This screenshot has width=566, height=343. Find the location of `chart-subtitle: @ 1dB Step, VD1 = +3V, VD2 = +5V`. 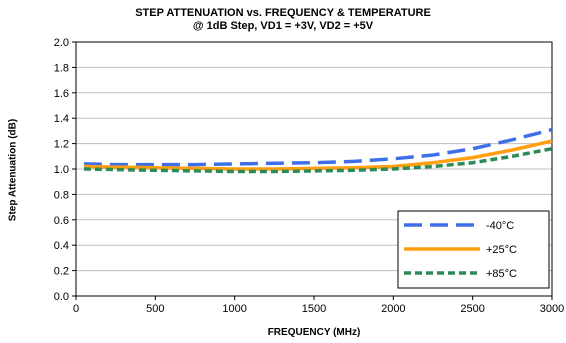

chart-subtitle: @ 1dB Step, VD1 = +3V, VD2 = +5V is located at coordinates (283, 26).